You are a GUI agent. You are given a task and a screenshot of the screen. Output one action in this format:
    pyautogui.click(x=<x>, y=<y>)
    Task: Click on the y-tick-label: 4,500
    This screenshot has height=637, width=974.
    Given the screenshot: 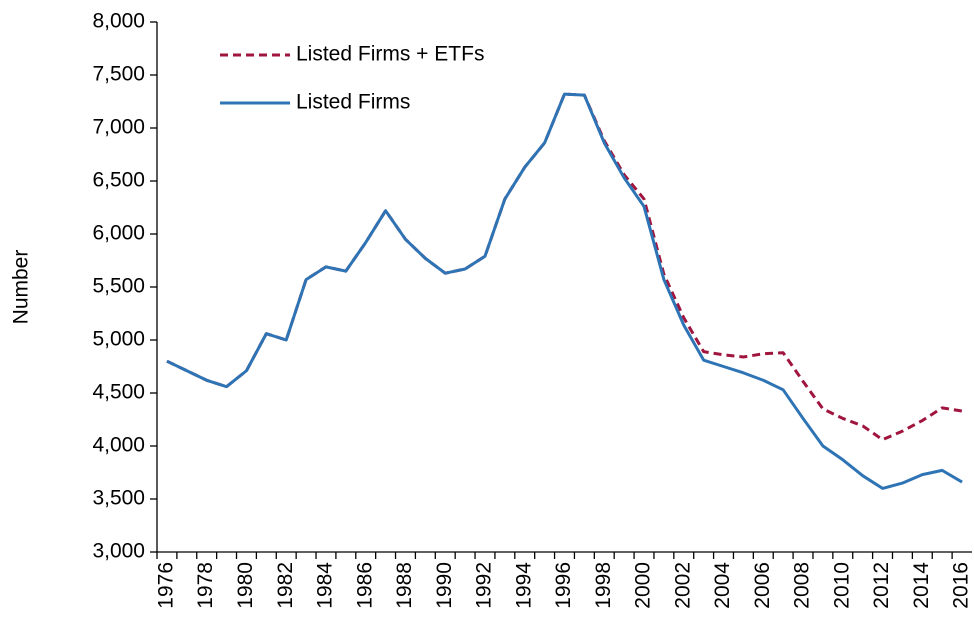 What is the action you would take?
    pyautogui.click(x=118, y=392)
    